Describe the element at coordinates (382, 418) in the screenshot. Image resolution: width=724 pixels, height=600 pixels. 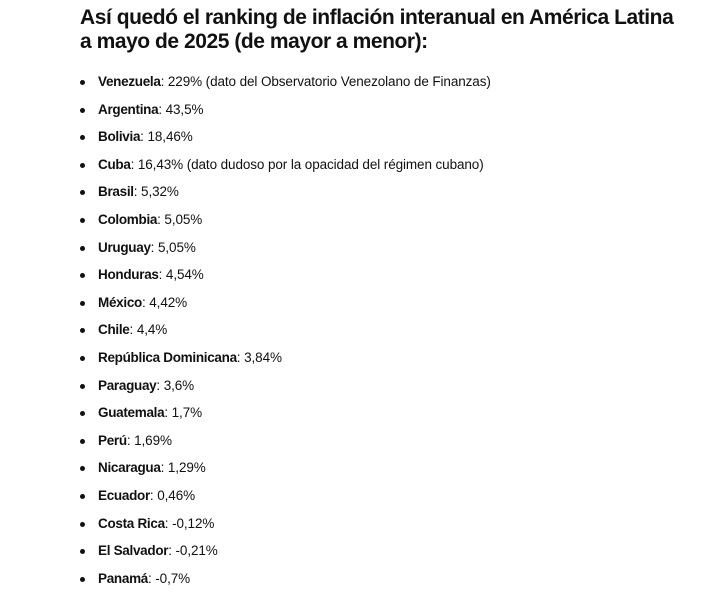
I see `list-item: Guatemala: 1,7%` at that location.